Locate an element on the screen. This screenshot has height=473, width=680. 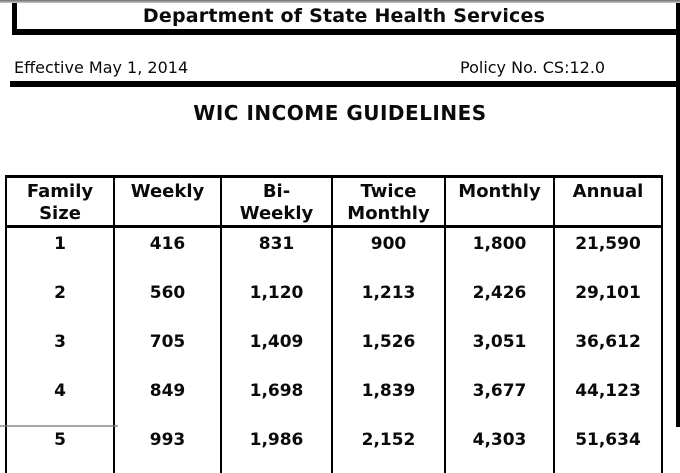
table-cell: 29,101 is located at coordinates (608, 301).